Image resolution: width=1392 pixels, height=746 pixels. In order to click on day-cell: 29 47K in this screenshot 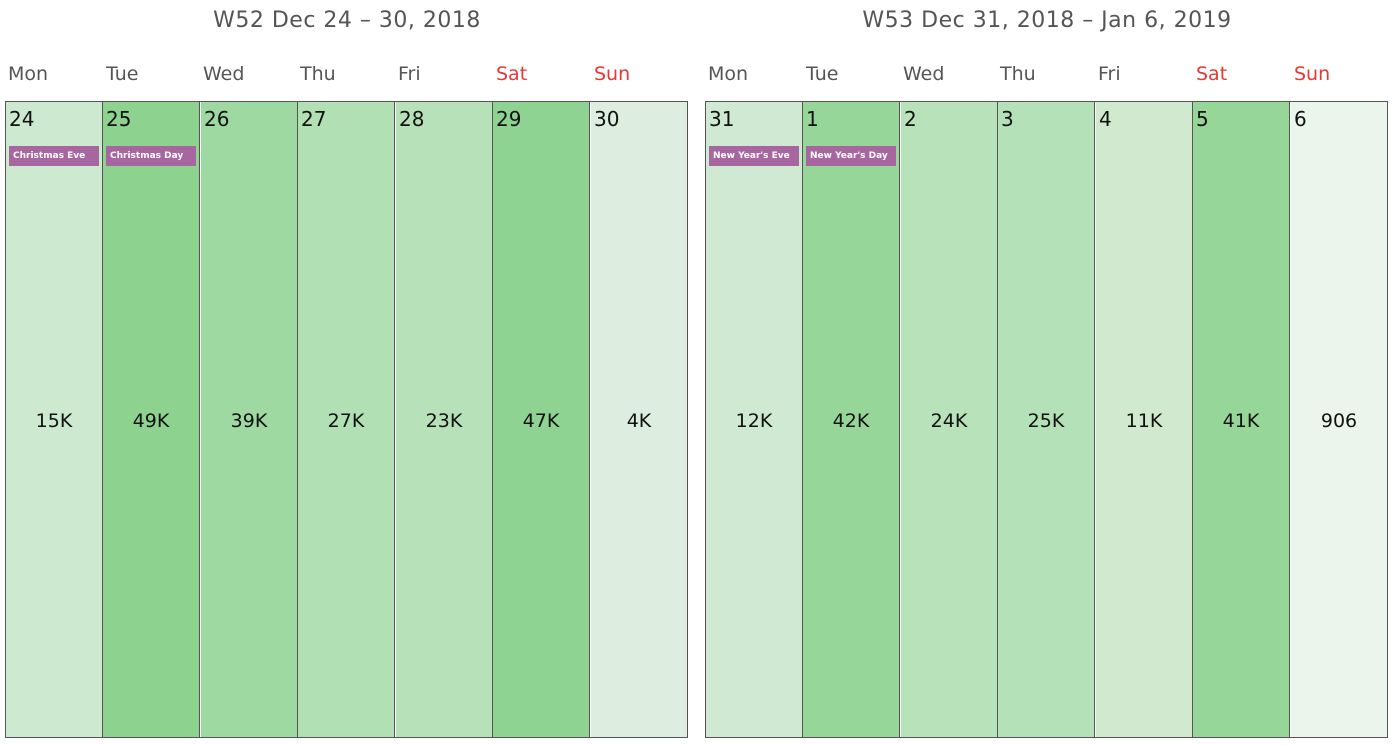, I will do `click(541, 419)`.